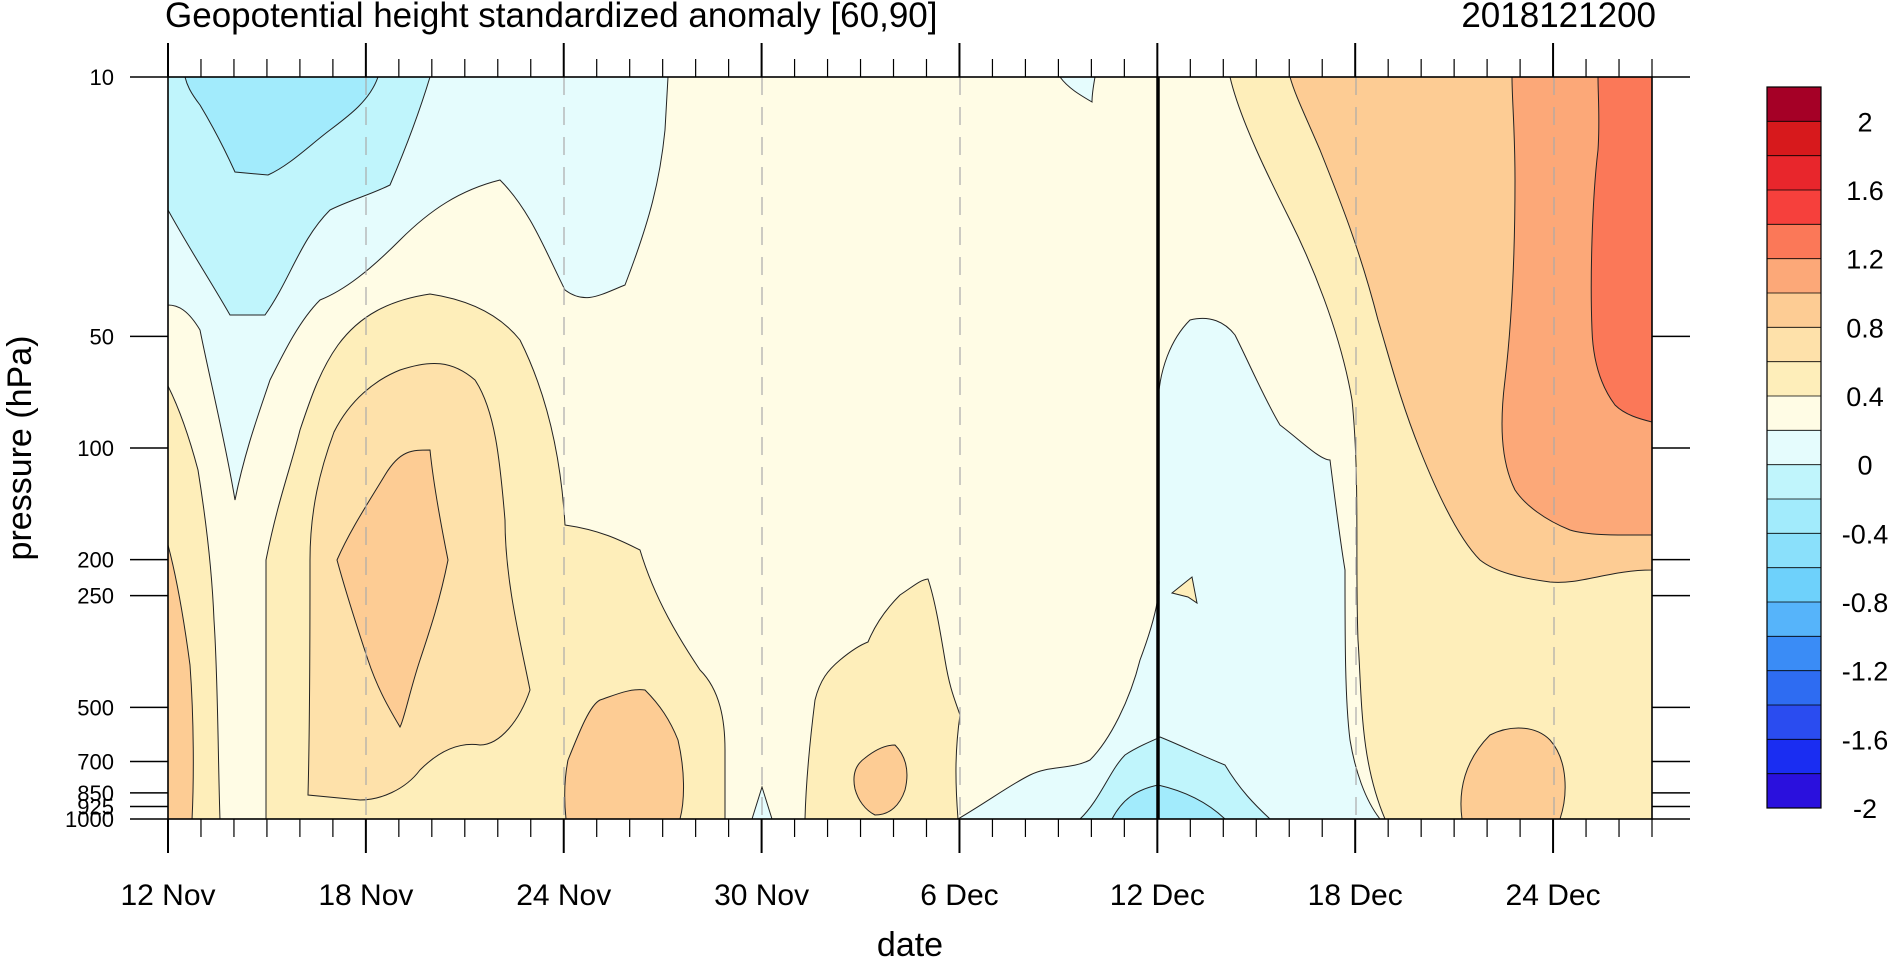 This screenshot has height=963, width=1889. I want to click on colorbar-label: 1.6, so click(1865, 191).